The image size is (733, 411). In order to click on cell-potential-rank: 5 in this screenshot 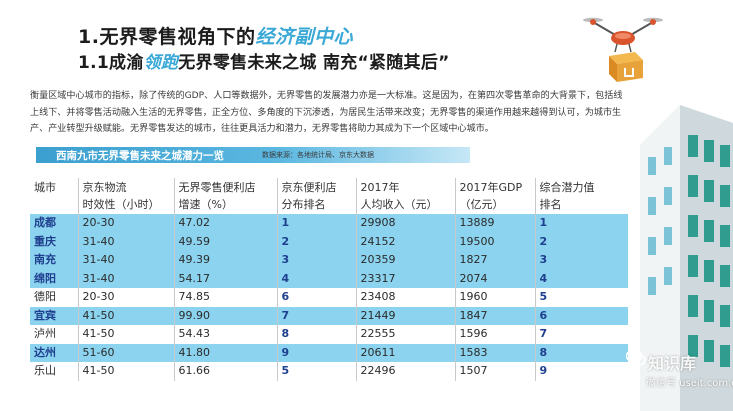, I will do `click(581, 297)`.